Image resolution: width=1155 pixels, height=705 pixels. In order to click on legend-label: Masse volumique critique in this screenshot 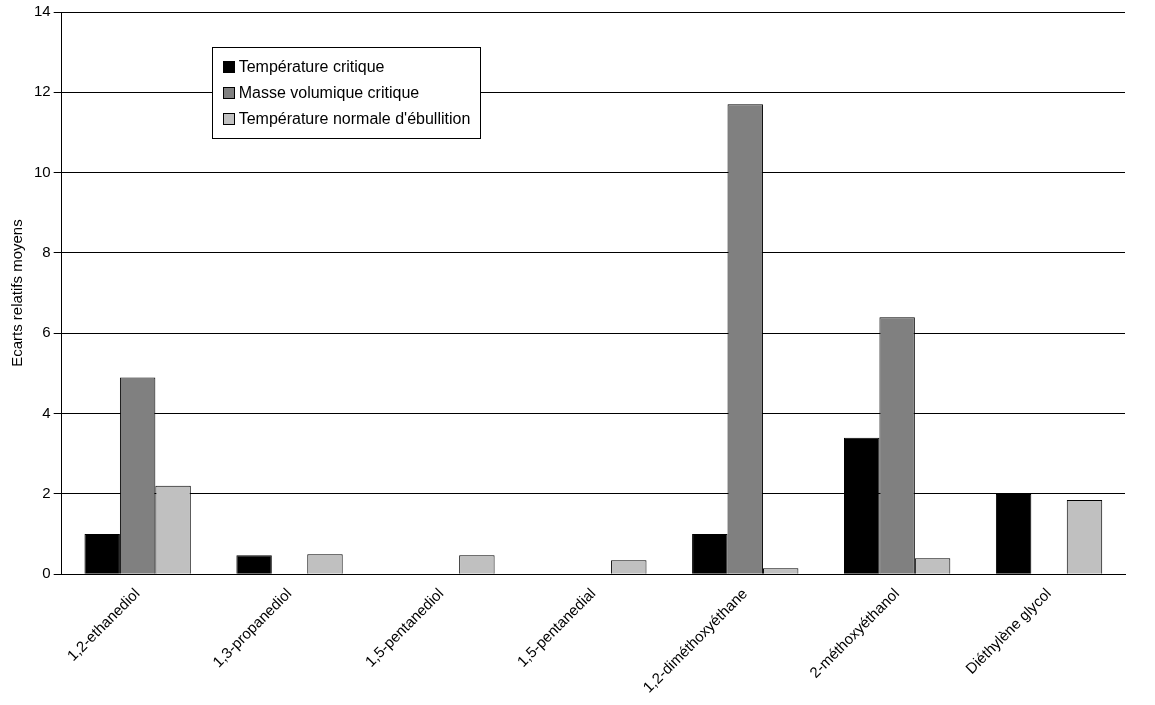, I will do `click(329, 93)`.